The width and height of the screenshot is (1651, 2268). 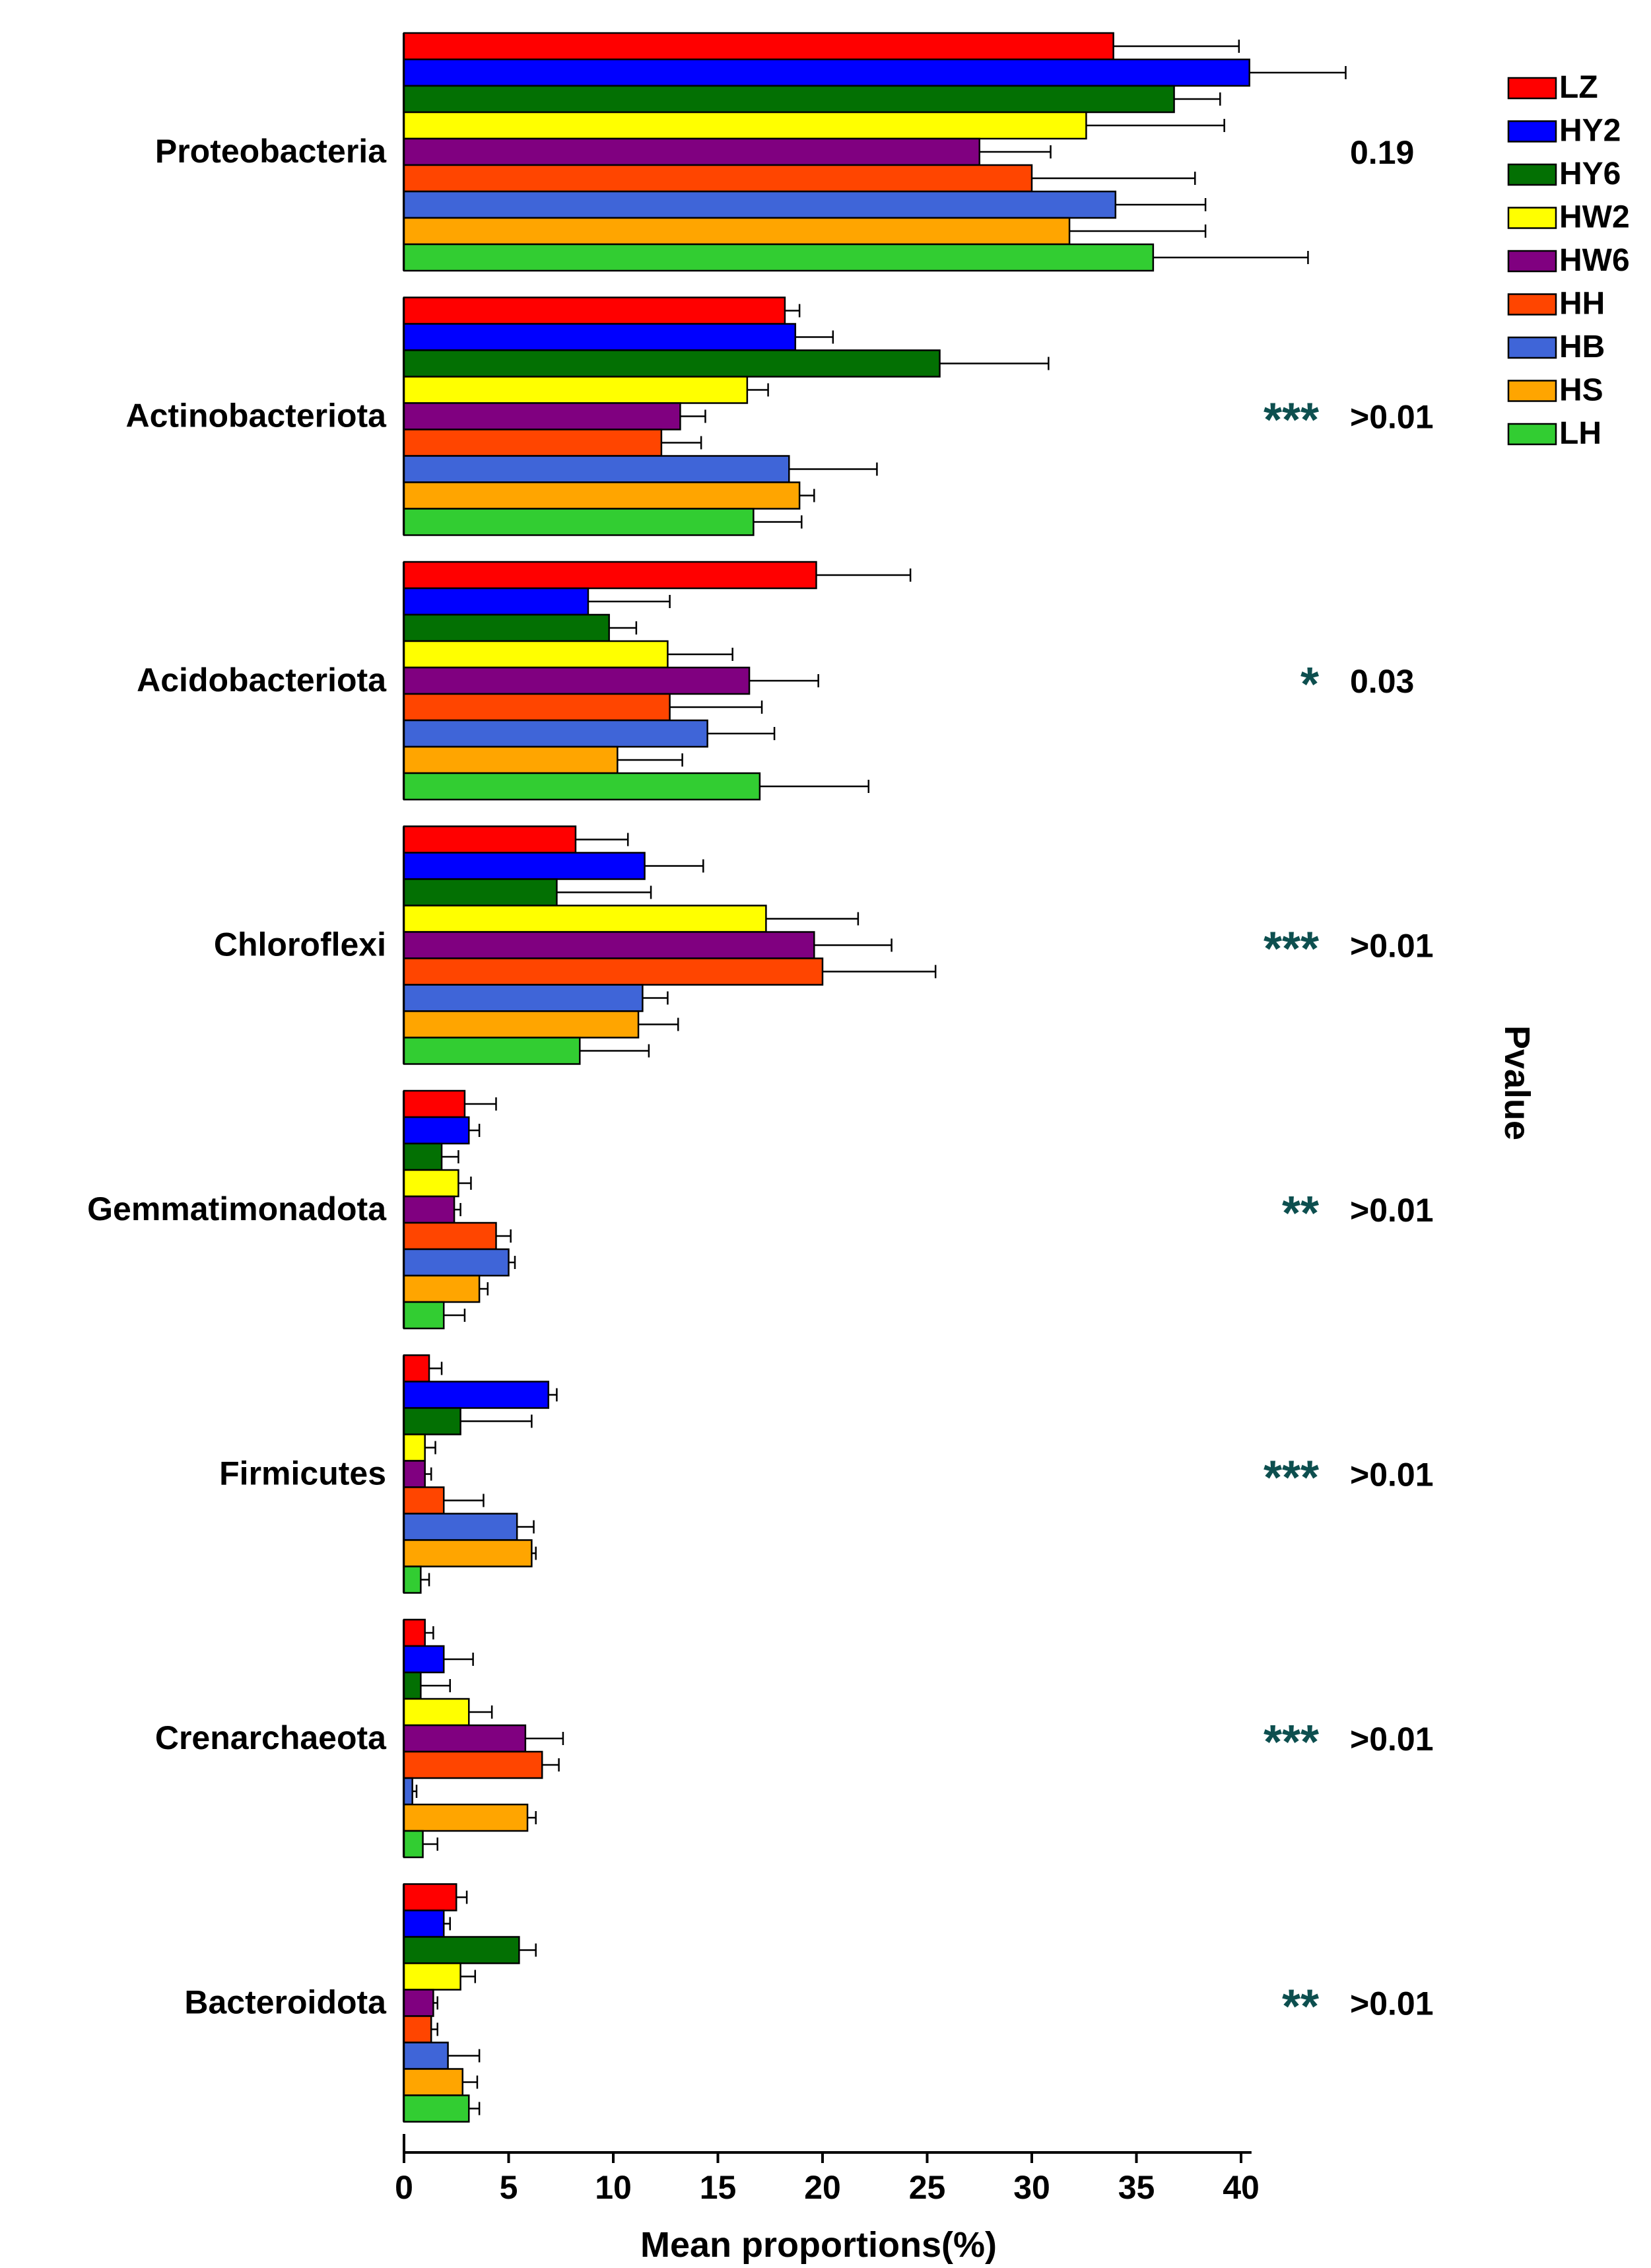 I want to click on bar-bacteroidota-hh, so click(x=417, y=2030).